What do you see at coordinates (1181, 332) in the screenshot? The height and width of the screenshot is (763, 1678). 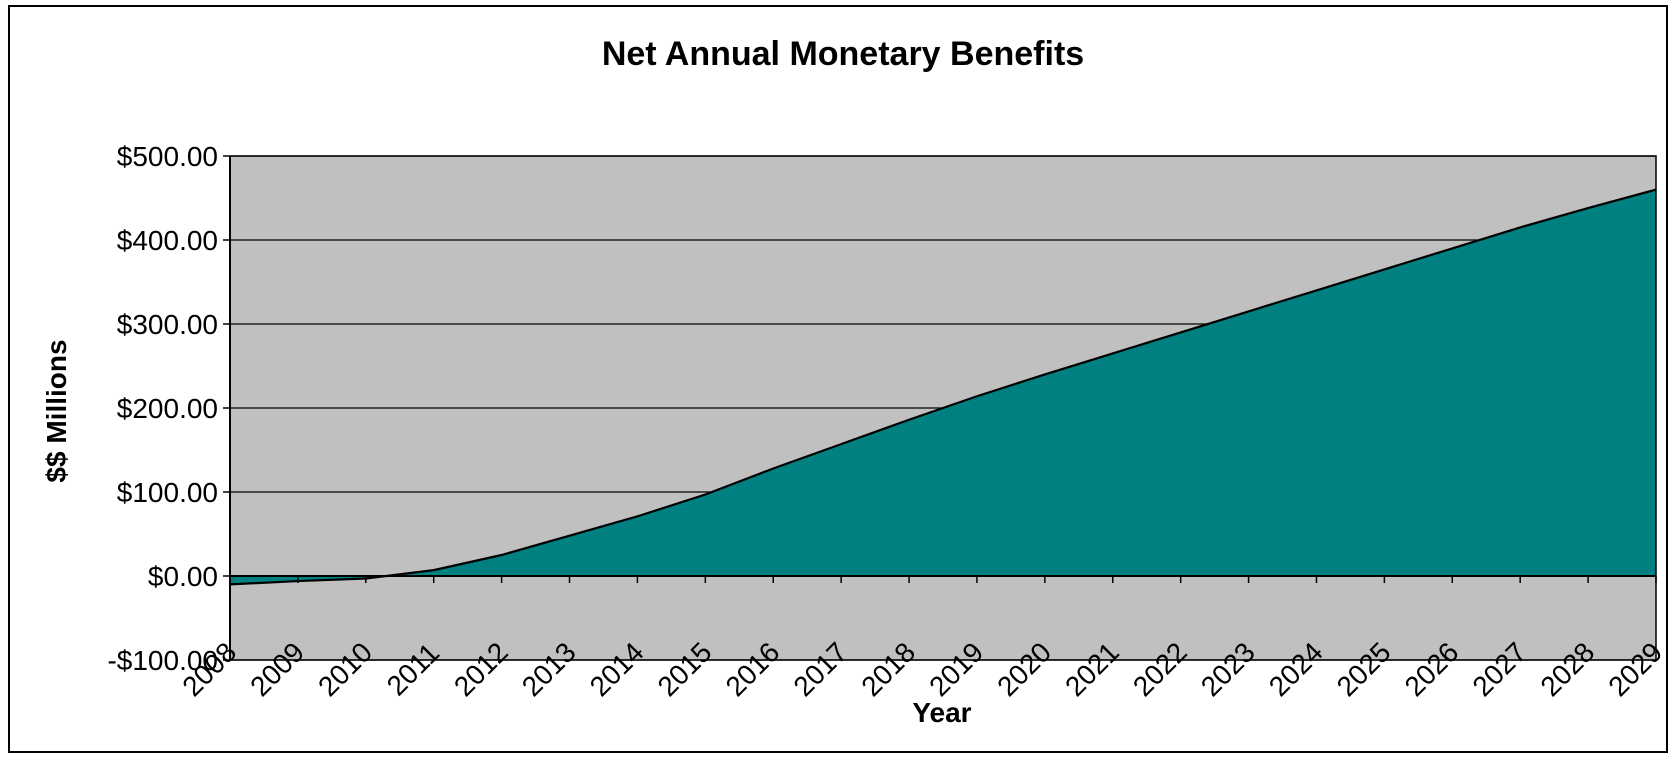 I see `data-point-2022` at bounding box center [1181, 332].